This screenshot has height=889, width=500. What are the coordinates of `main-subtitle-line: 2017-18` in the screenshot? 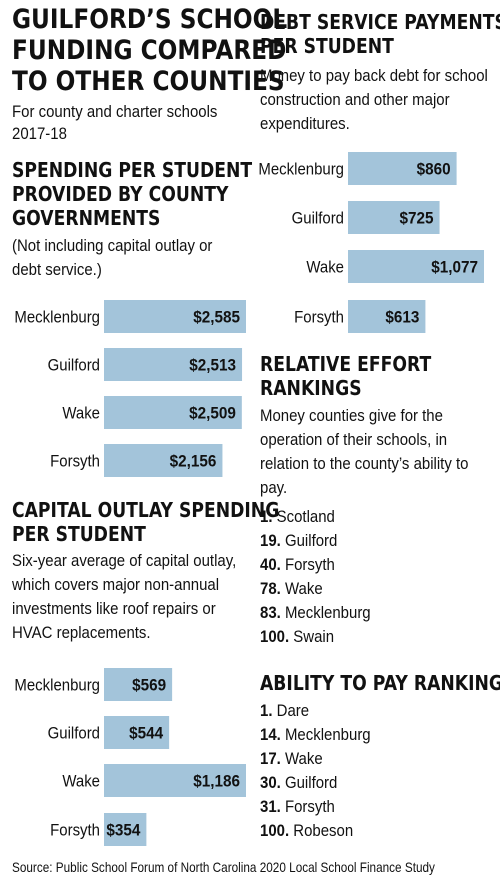 It's located at (39, 133).